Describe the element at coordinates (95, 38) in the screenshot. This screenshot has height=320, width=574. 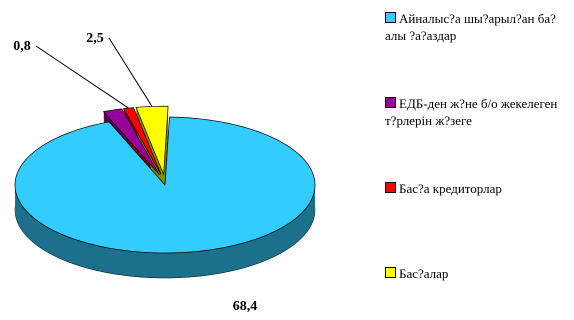
I see `data-label: 2,5` at that location.